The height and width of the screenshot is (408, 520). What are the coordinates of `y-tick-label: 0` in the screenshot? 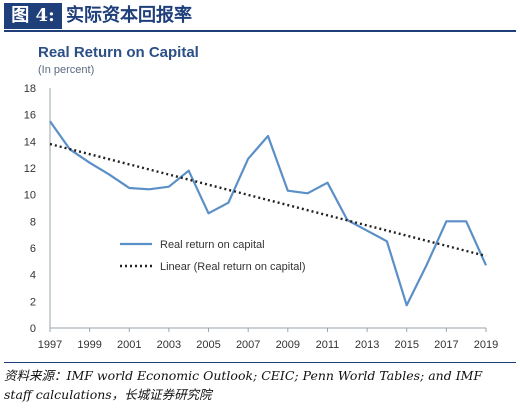 It's located at (33, 329).